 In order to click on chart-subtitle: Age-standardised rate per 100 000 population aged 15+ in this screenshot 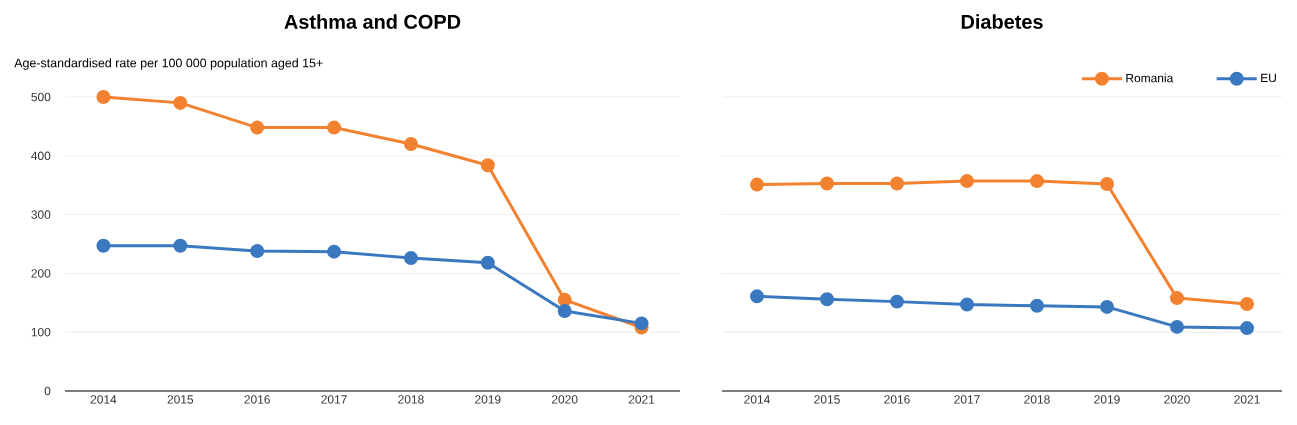, I will do `click(168, 64)`.